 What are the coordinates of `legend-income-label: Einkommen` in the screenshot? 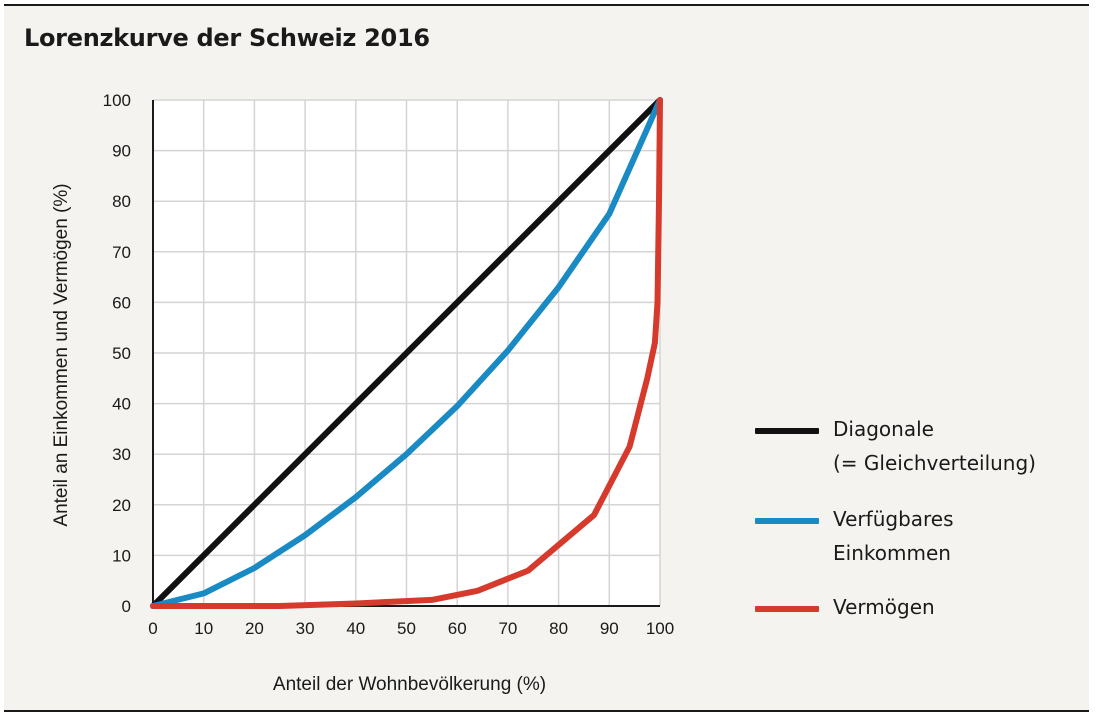 It's located at (892, 553).